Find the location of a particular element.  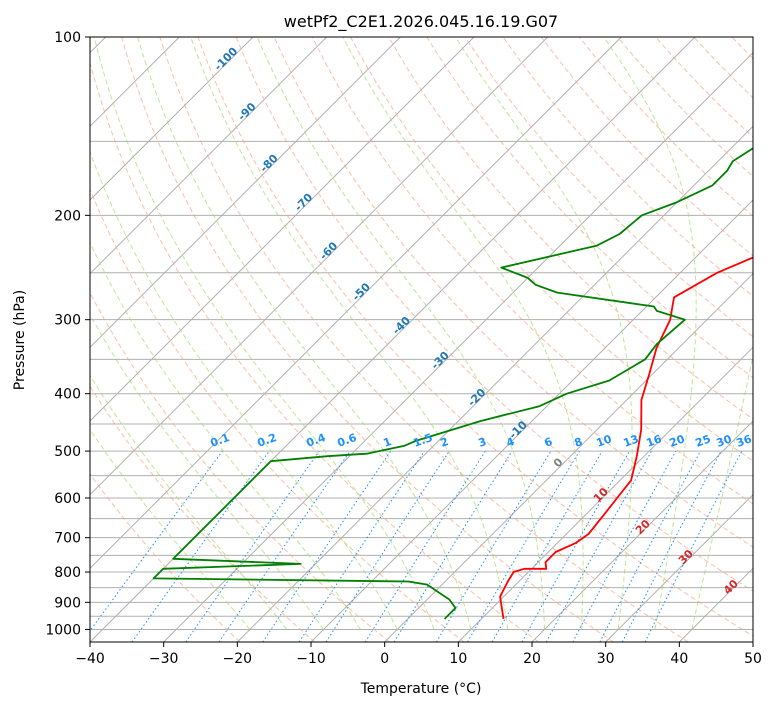

mixing-ratio-label: 0.4 is located at coordinates (316, 440).